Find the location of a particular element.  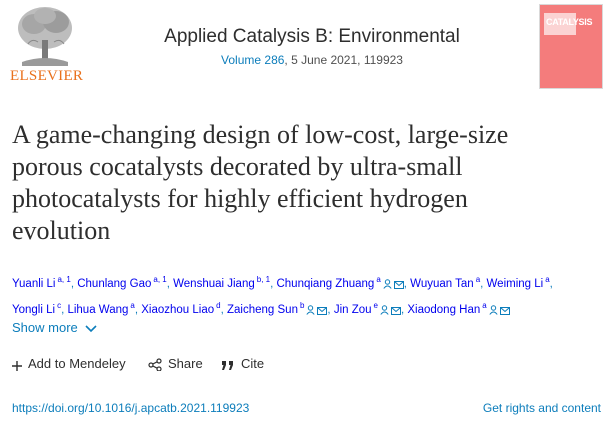

journal-title: Applied Catalysis B: Environmental is located at coordinates (312, 37).